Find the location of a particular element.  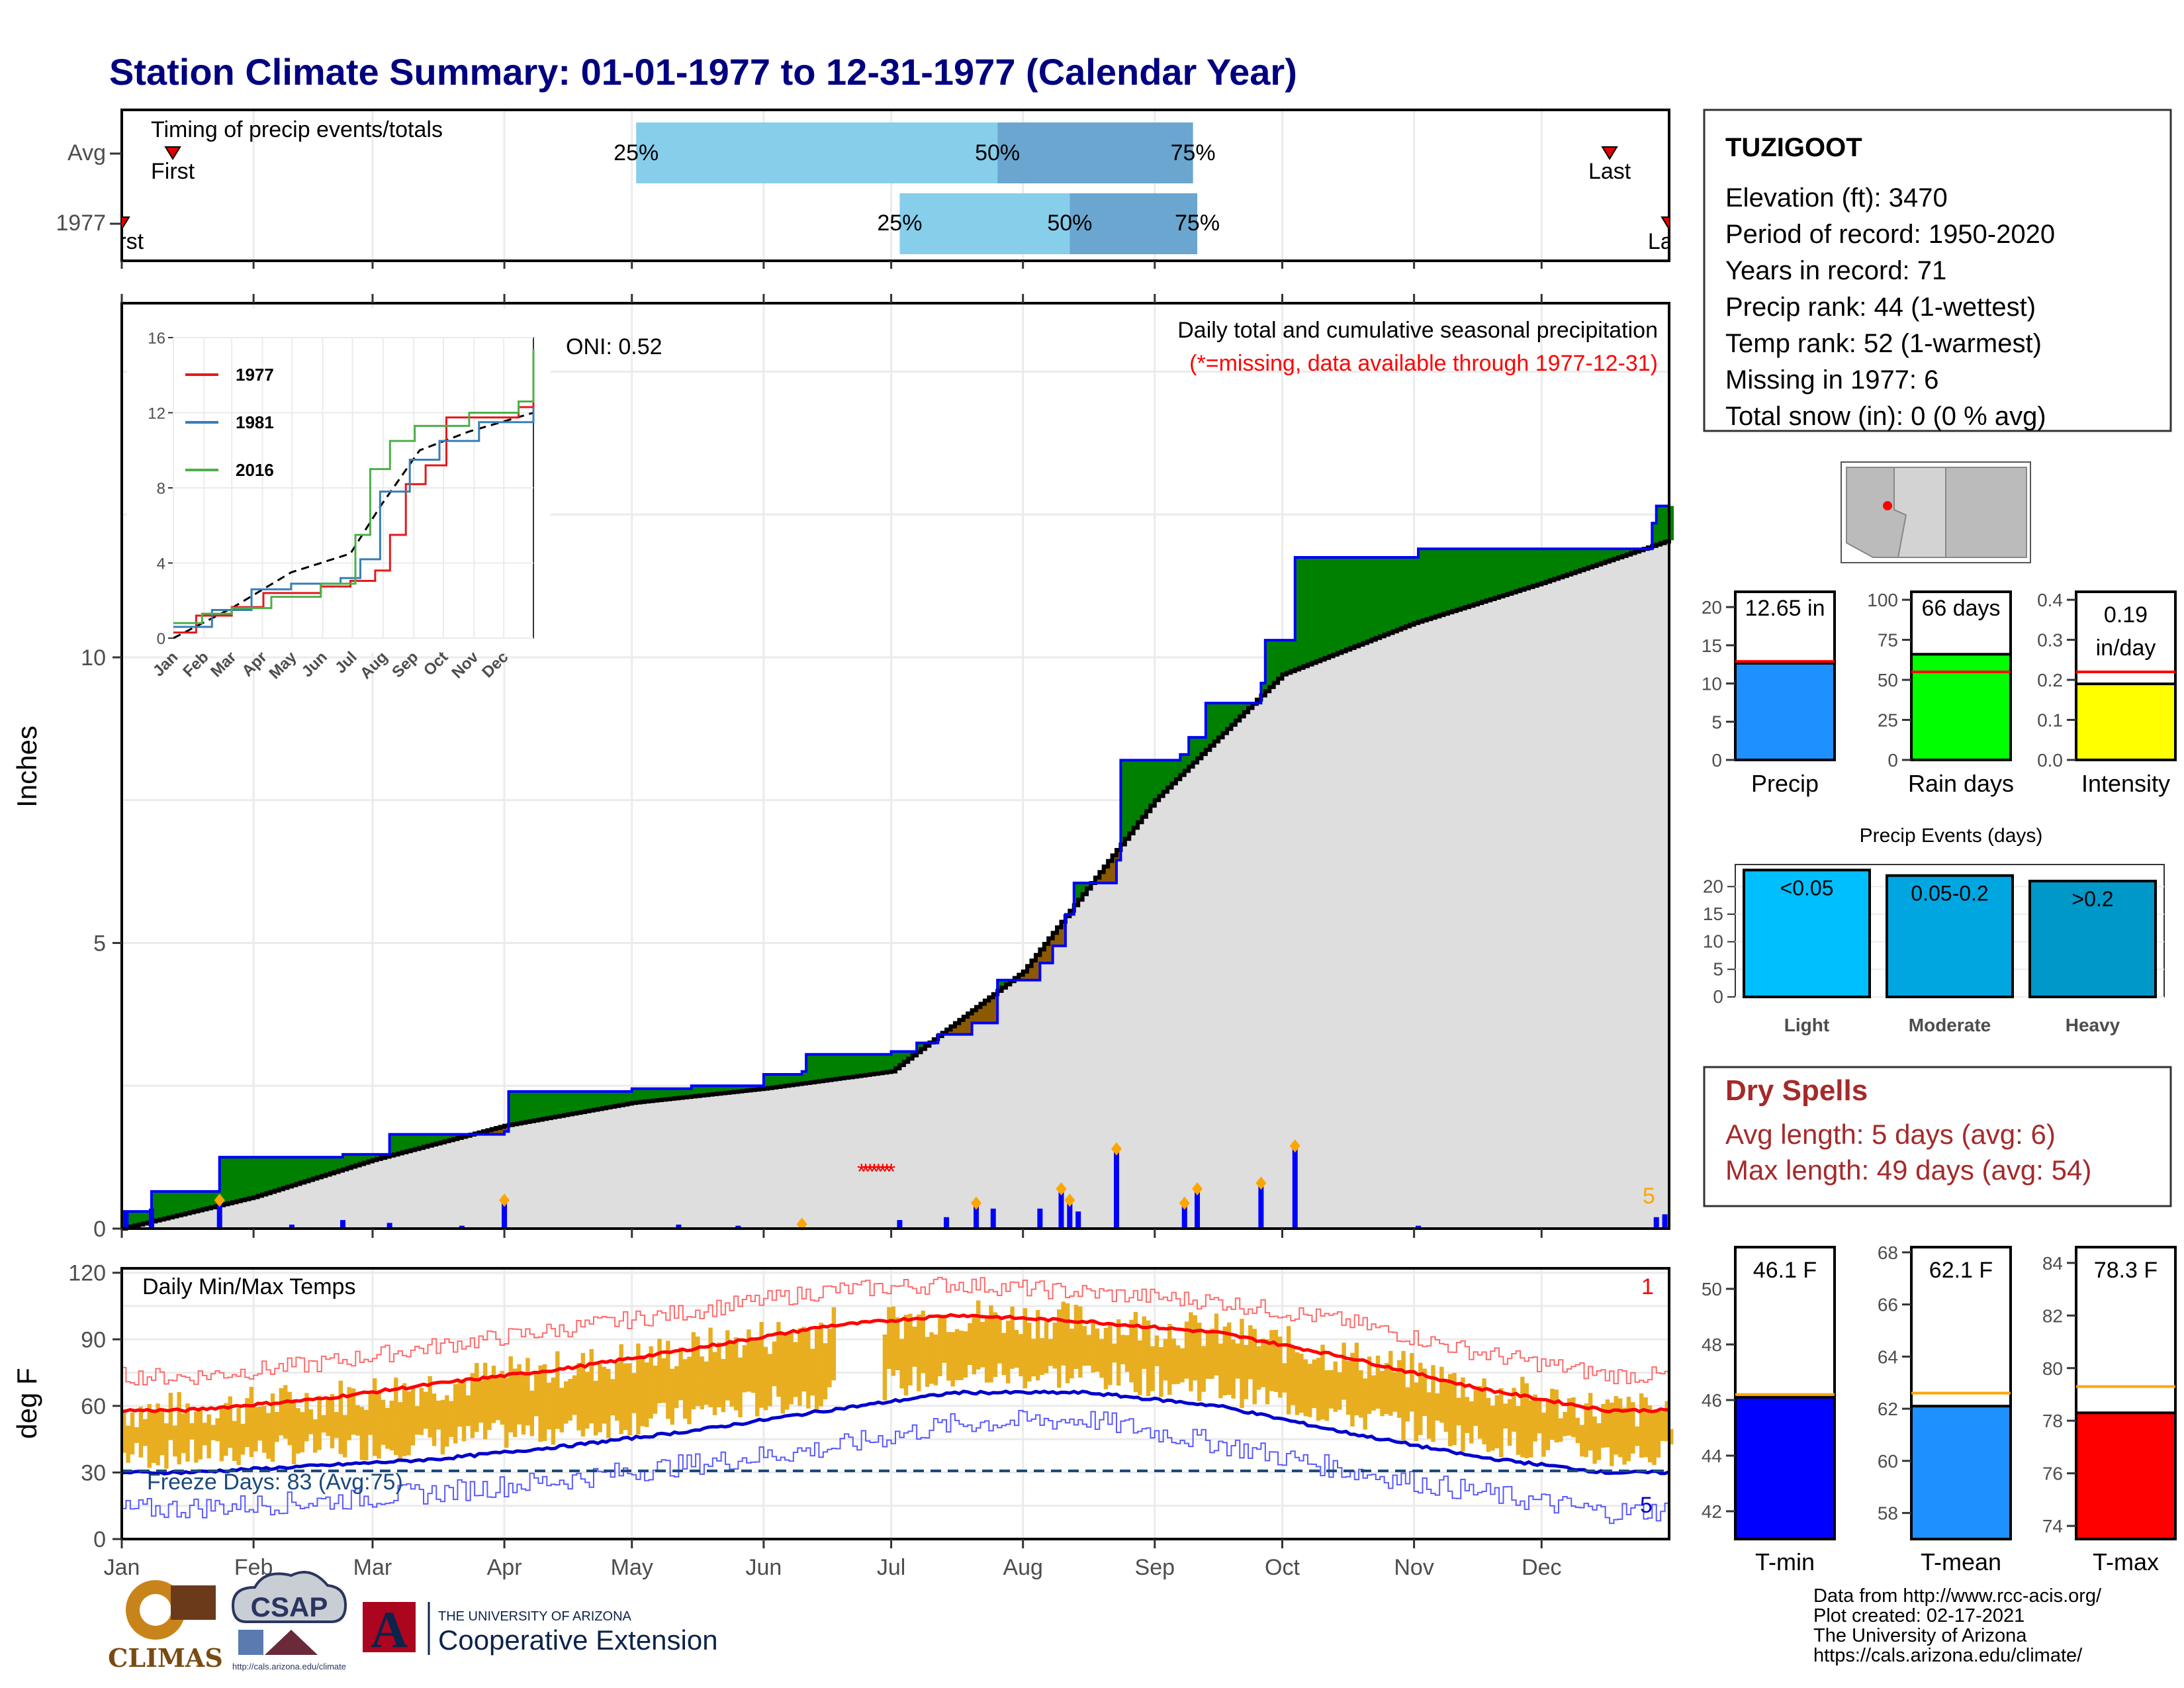

inset-month-label: Oct is located at coordinates (435, 663).